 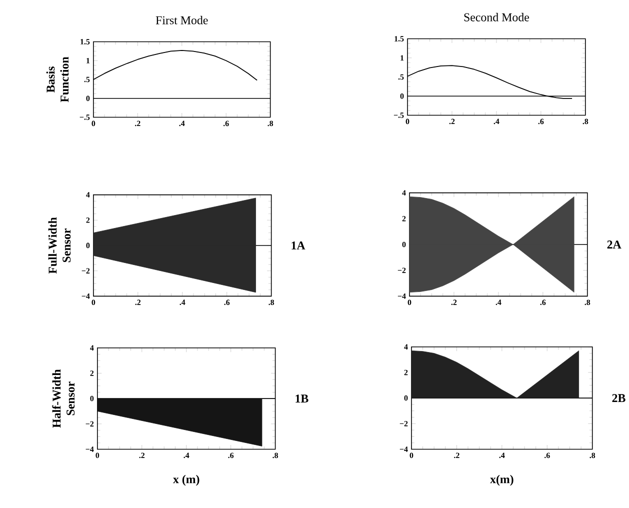 What do you see at coordinates (182, 20) in the screenshot?
I see `chart-title: First Mode` at bounding box center [182, 20].